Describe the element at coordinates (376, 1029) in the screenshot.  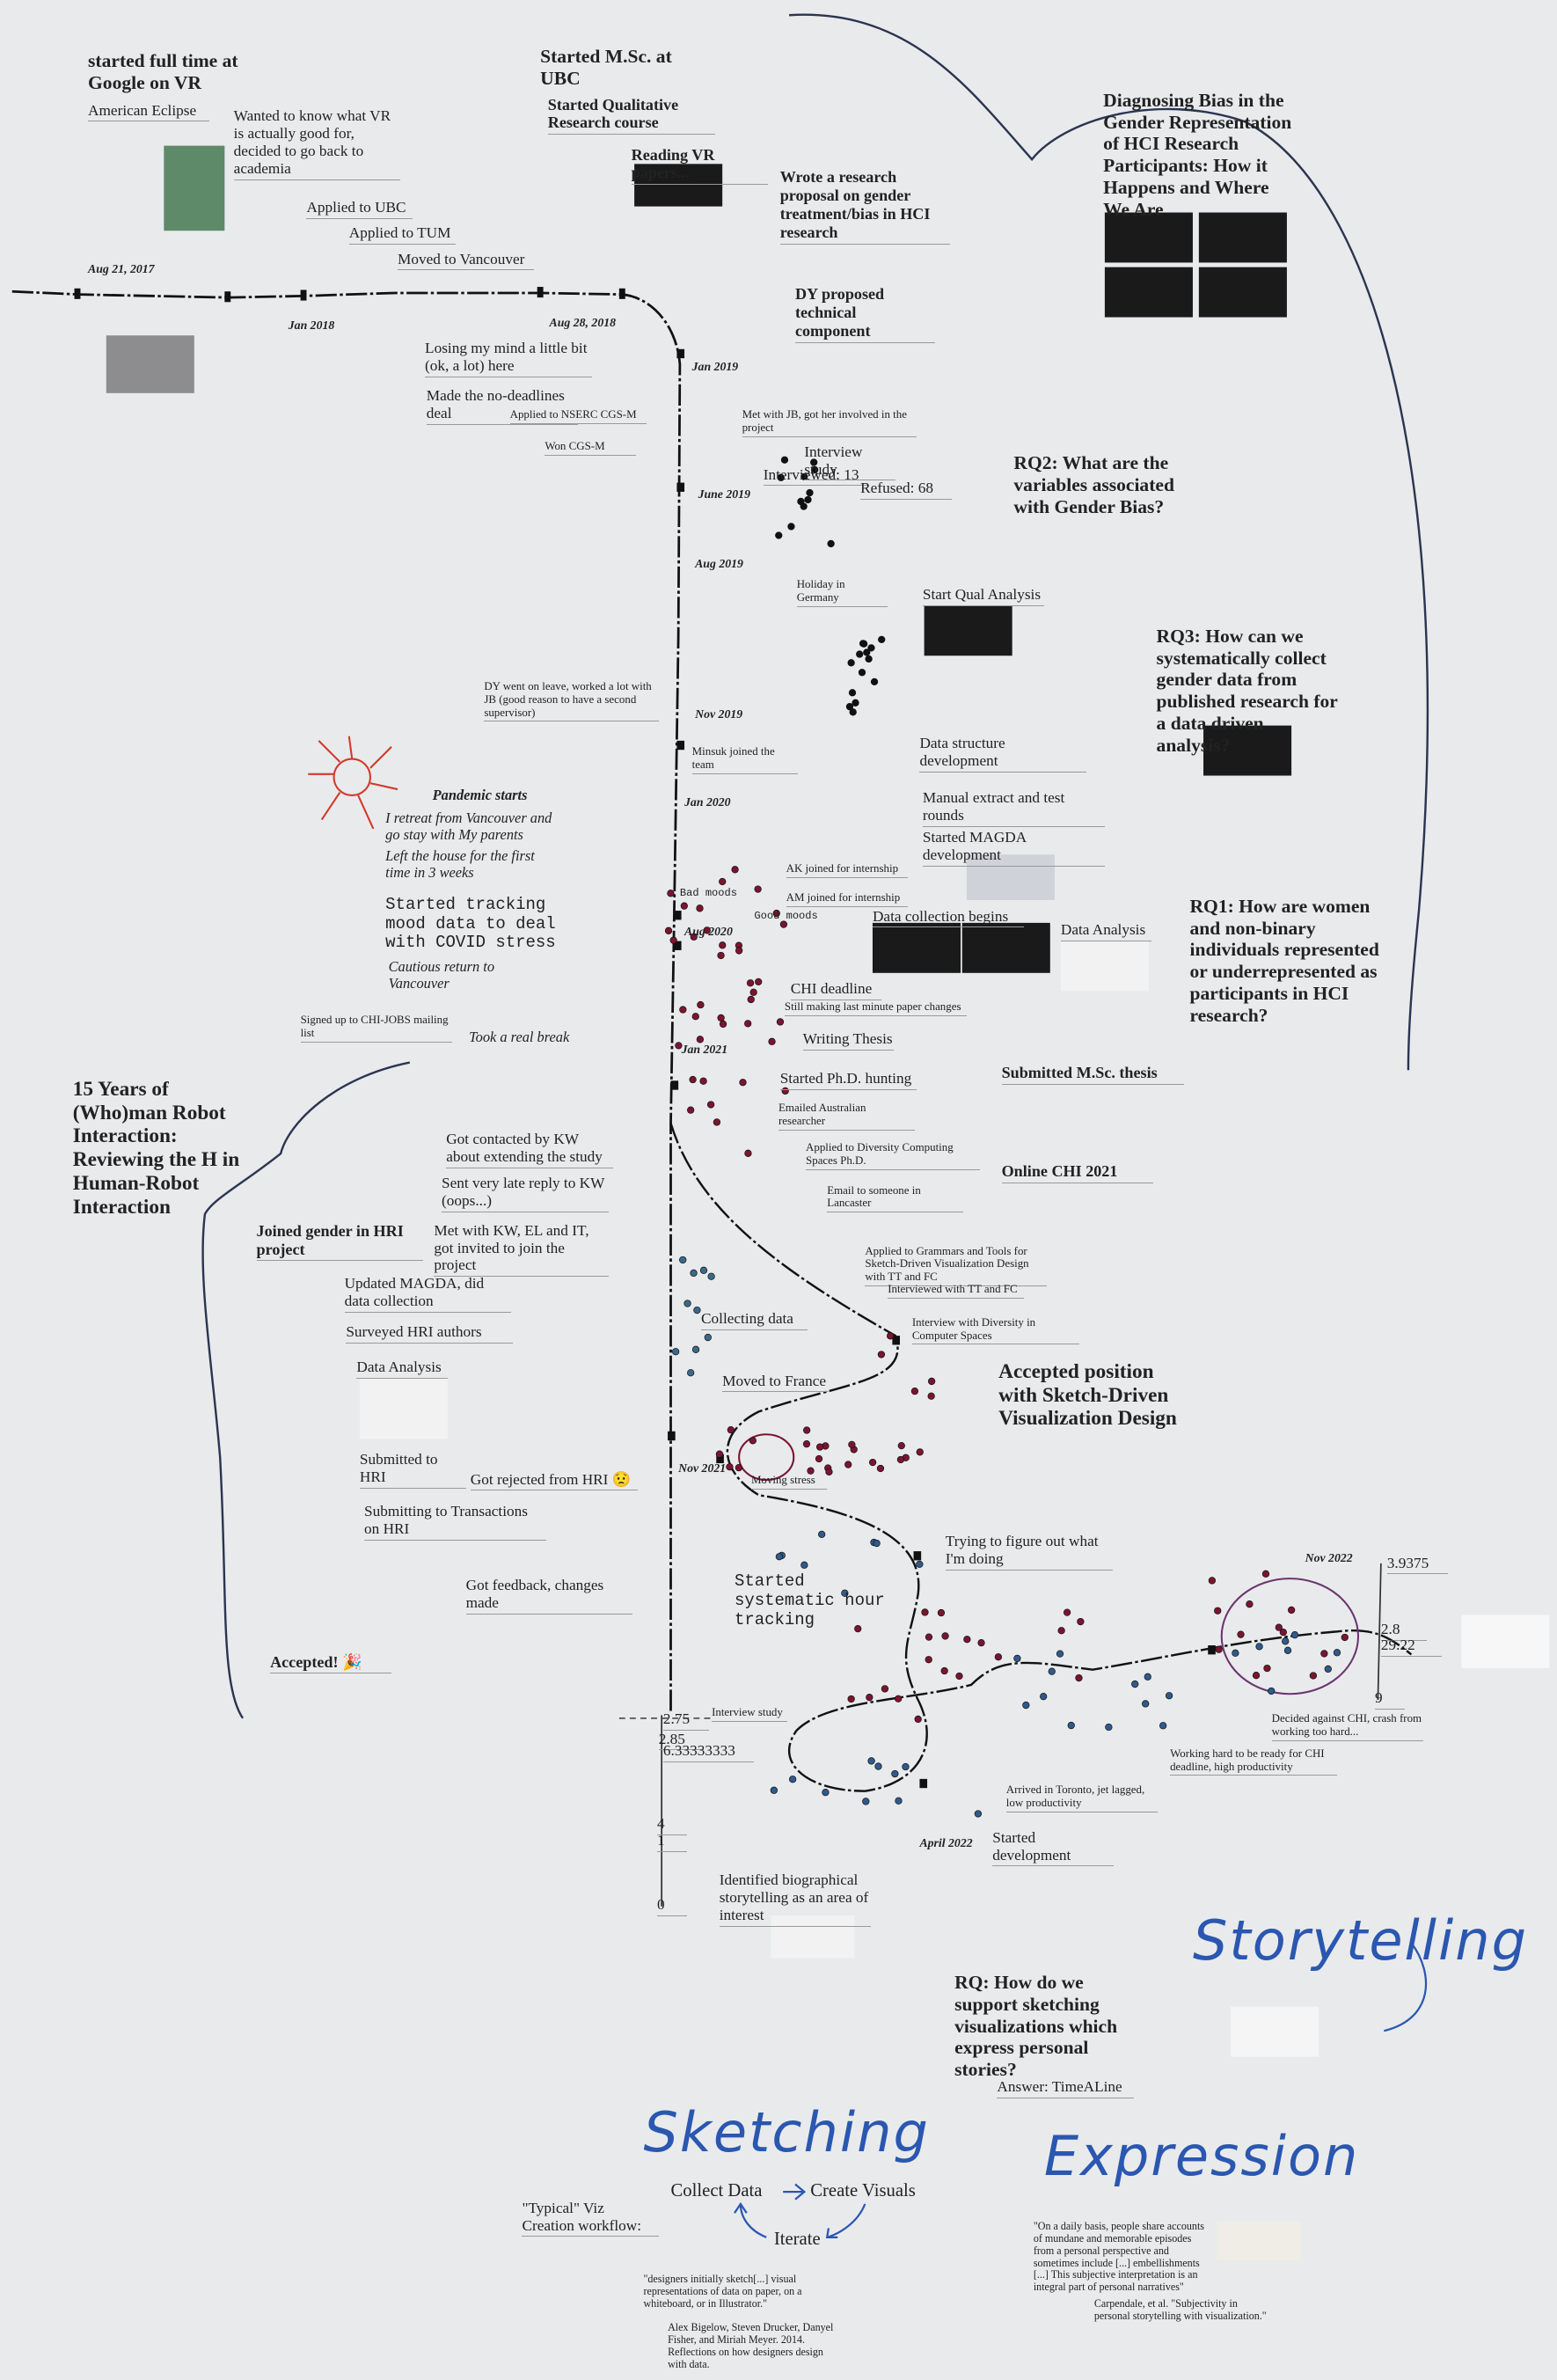
I see `note-label: Signed up to CHI-JOBS mailing list` at that location.